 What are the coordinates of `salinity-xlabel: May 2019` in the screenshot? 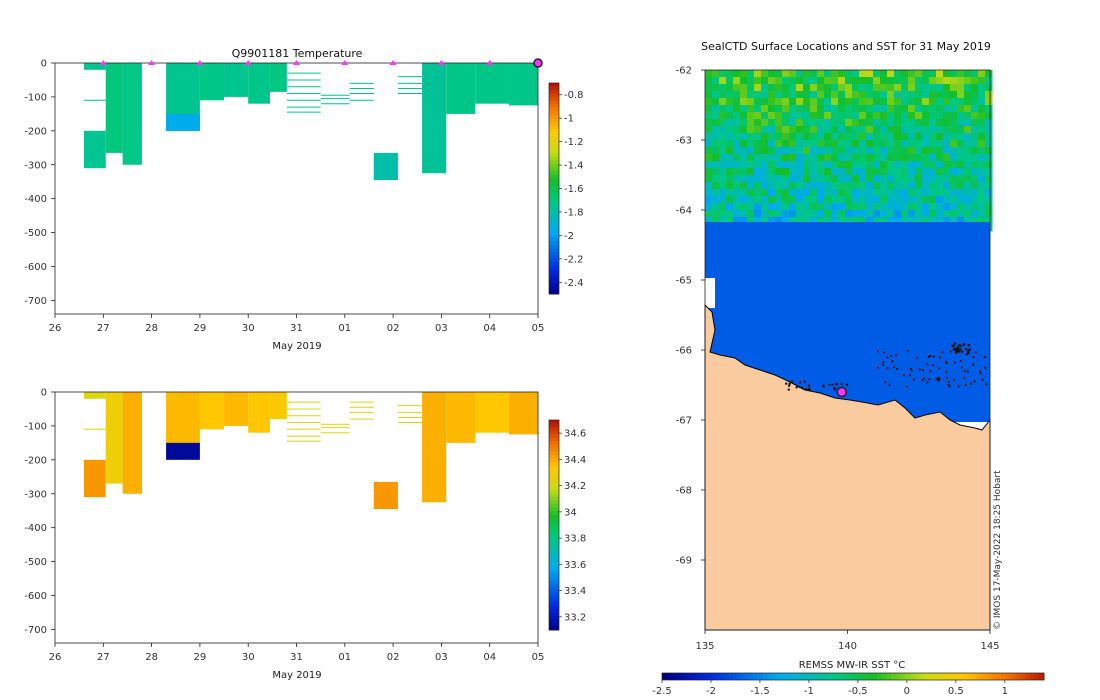 It's located at (296, 675).